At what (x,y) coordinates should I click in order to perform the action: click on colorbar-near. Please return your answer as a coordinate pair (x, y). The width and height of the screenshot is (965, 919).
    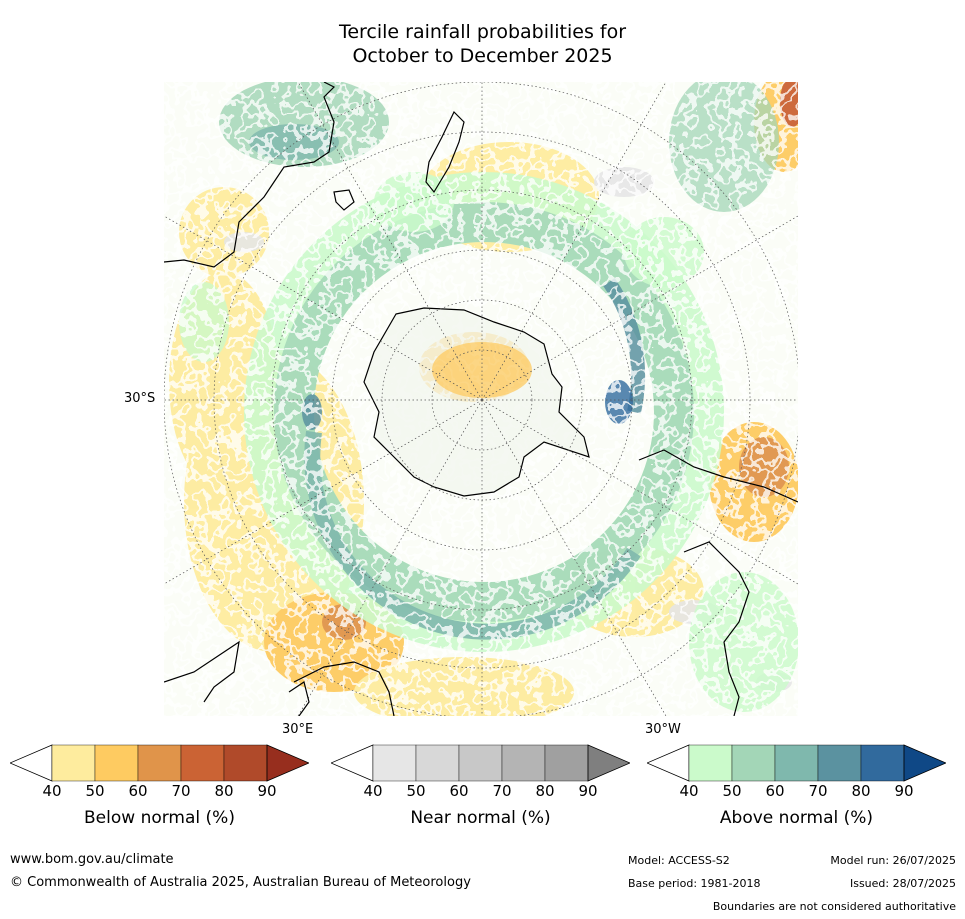
    Looking at the image, I should click on (480, 763).